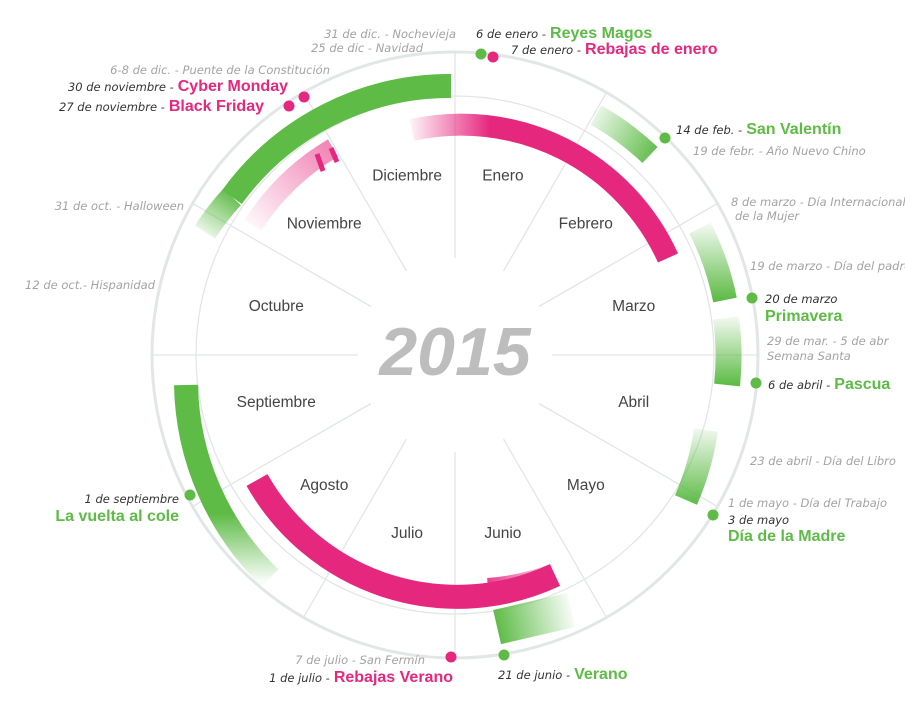 This screenshot has width=905, height=701. What do you see at coordinates (807, 503) in the screenshot?
I see `event-dia-trabajo: 1 de mayo - Día del Trabajo` at bounding box center [807, 503].